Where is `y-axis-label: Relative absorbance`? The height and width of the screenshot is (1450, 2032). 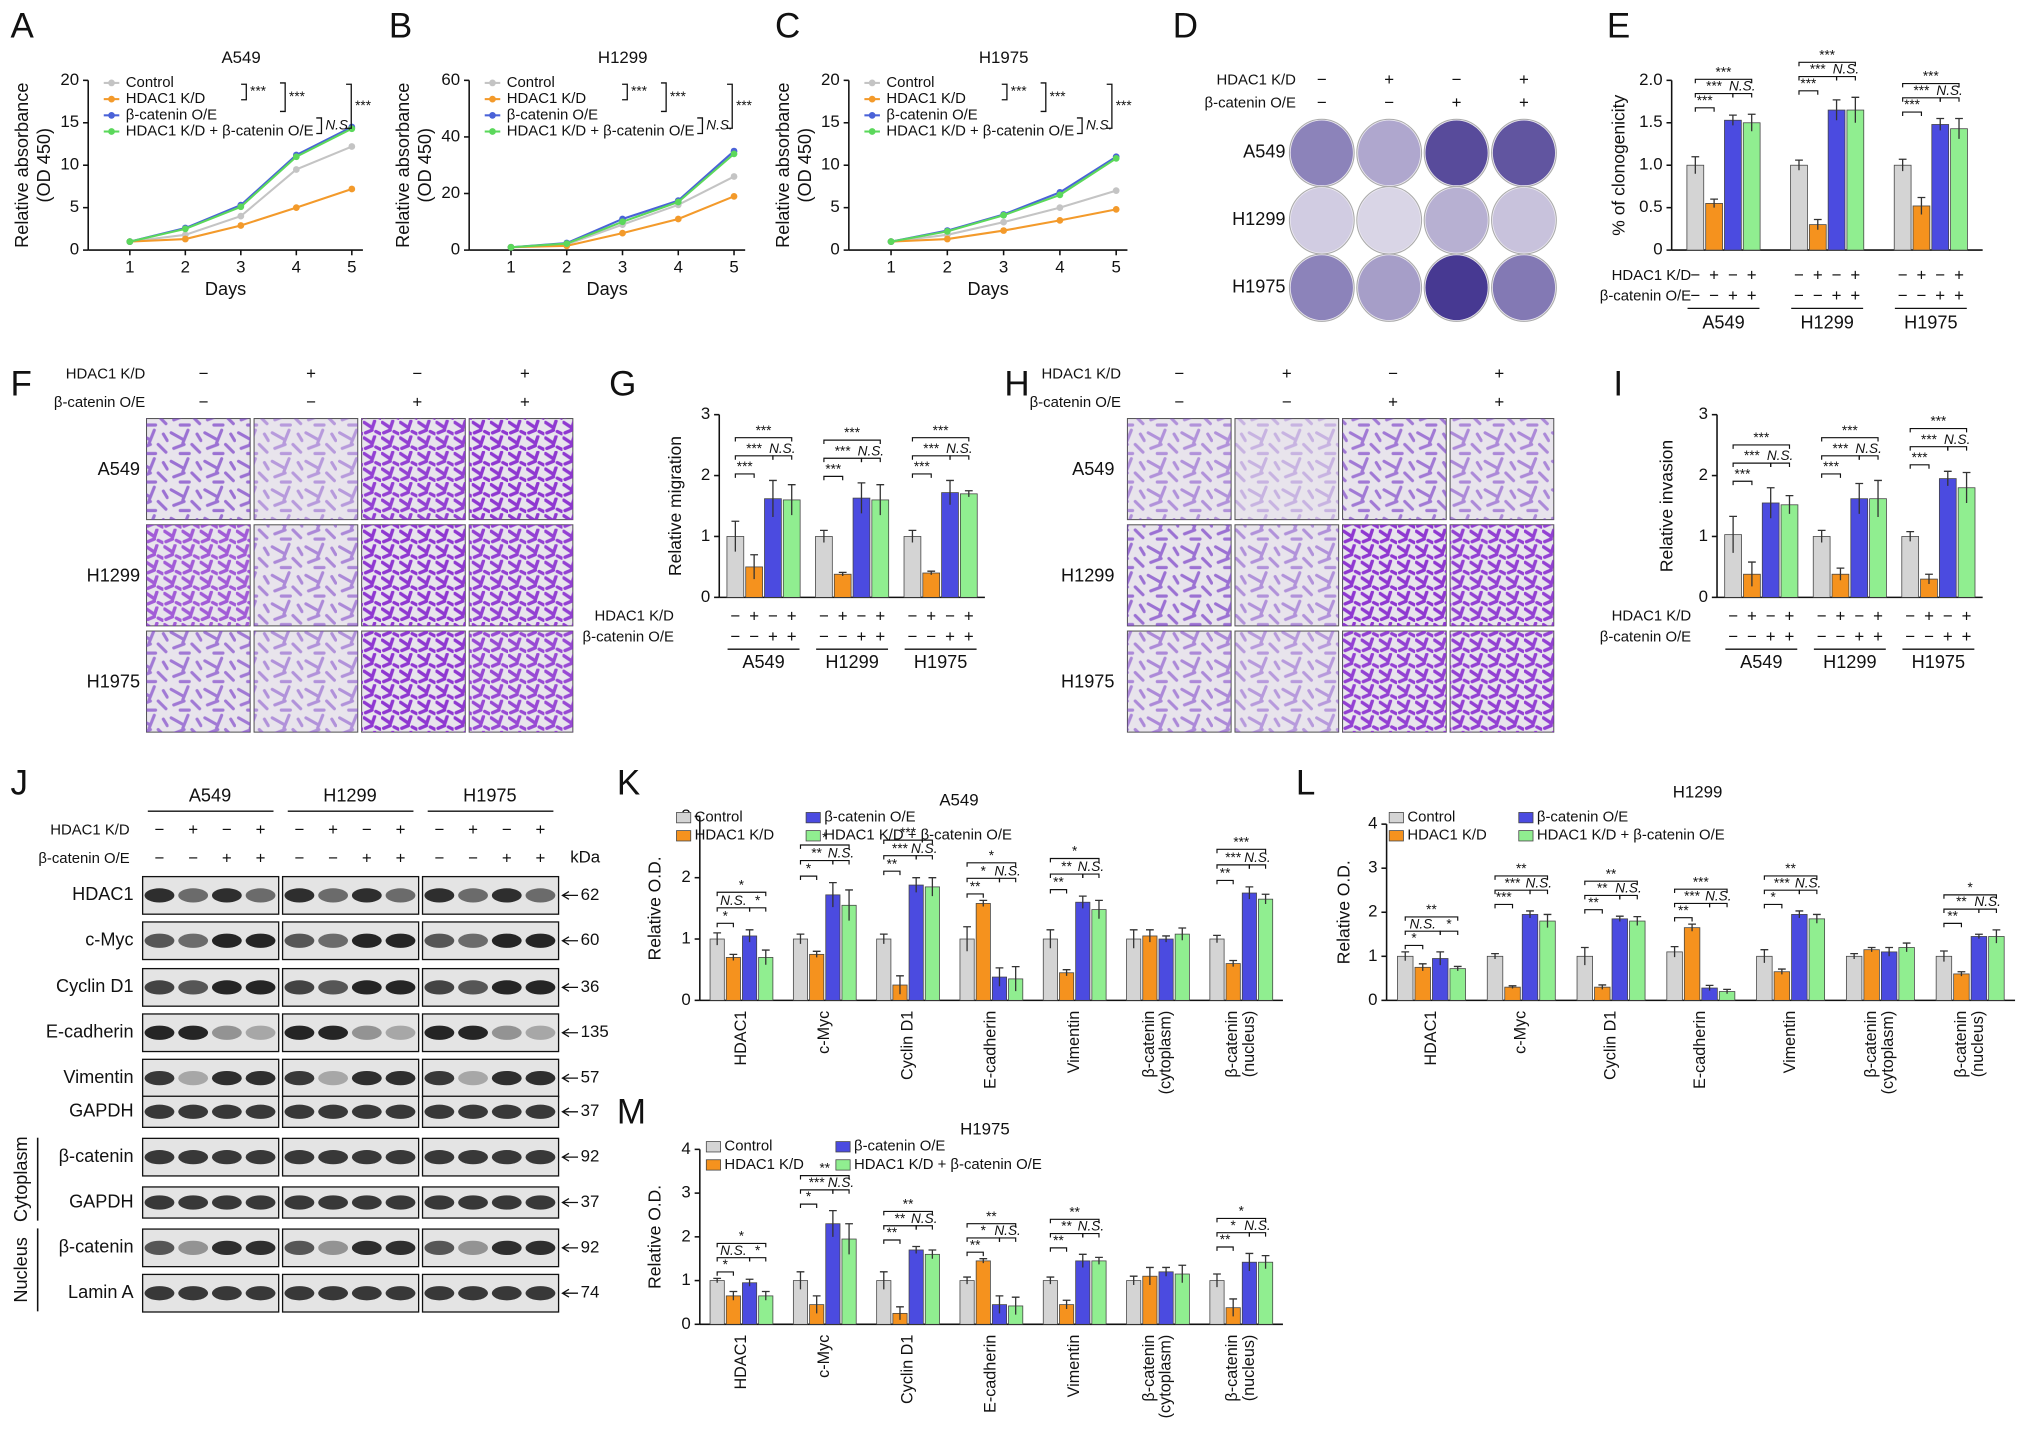
y-axis-label: Relative absorbance is located at coordinates (783, 165).